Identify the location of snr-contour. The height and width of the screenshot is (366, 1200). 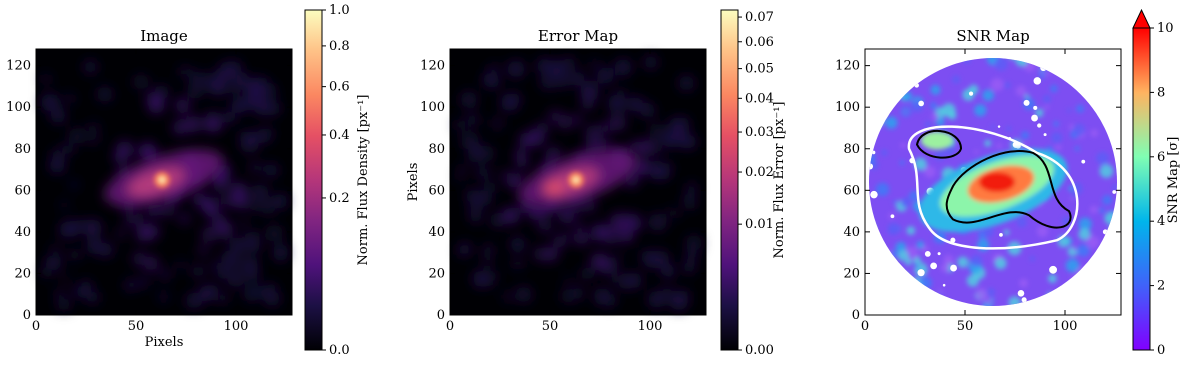
(993, 187).